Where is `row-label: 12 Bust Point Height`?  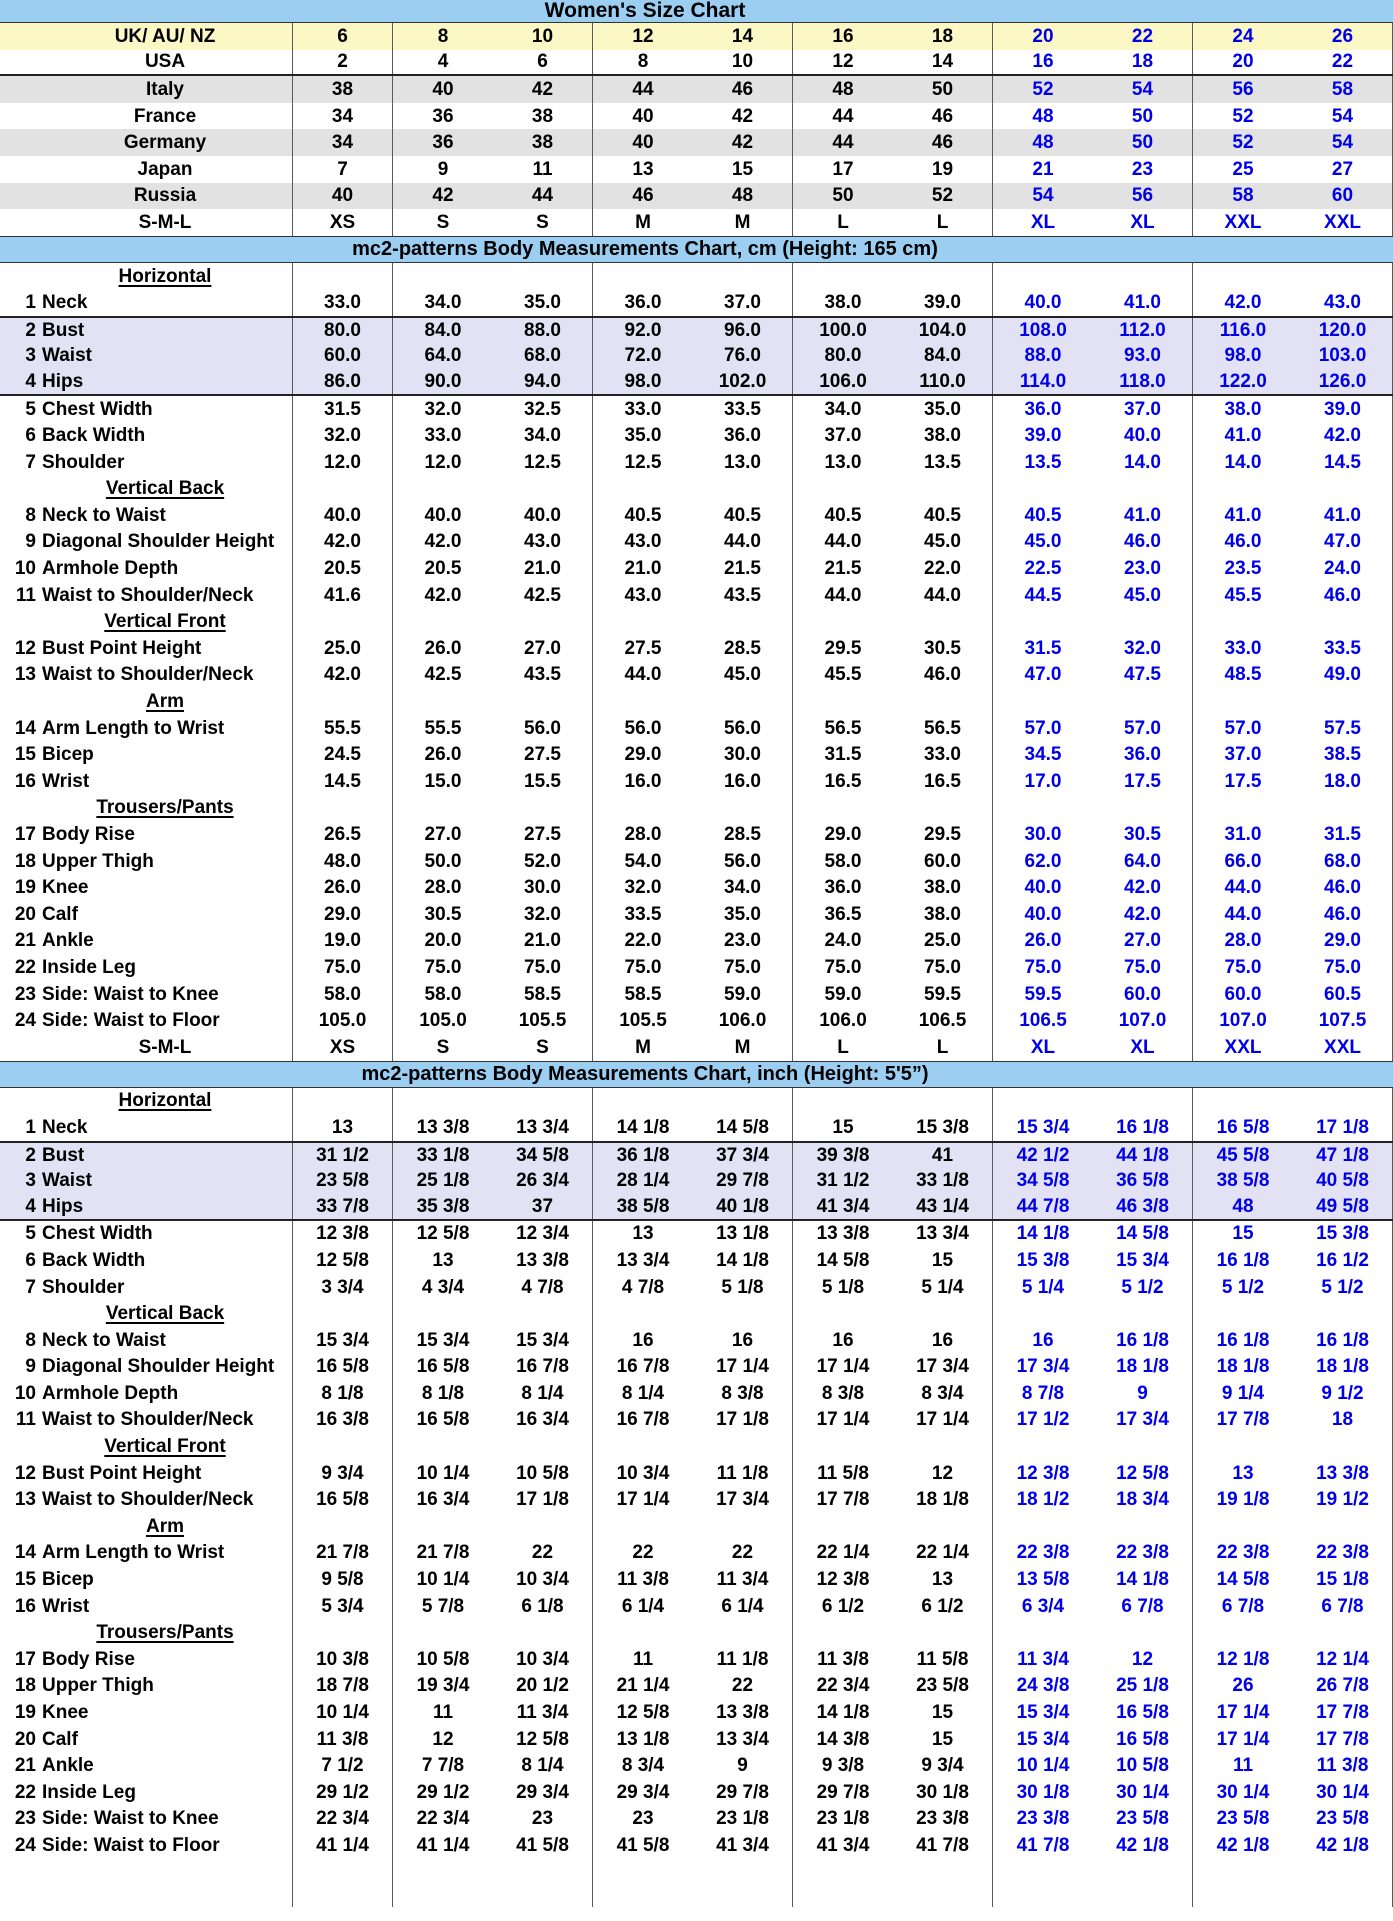
row-label: 12 Bust Point Height is located at coordinates (146, 648).